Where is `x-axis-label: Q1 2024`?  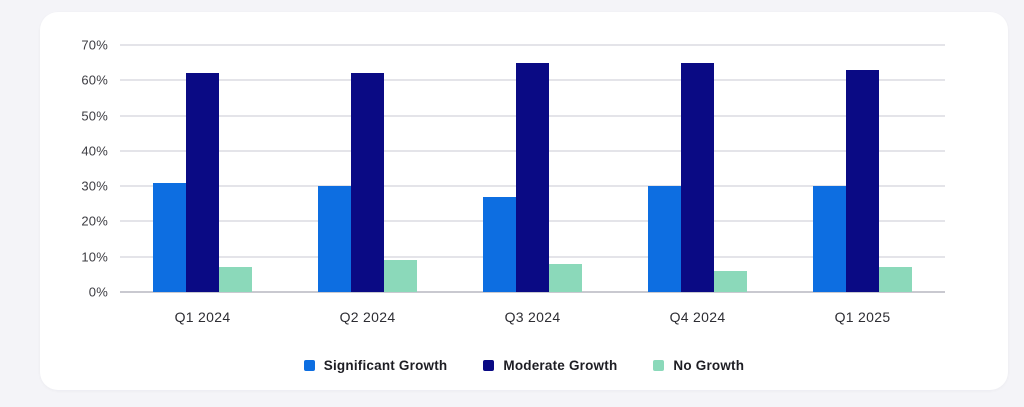 x-axis-label: Q1 2024 is located at coordinates (202, 317).